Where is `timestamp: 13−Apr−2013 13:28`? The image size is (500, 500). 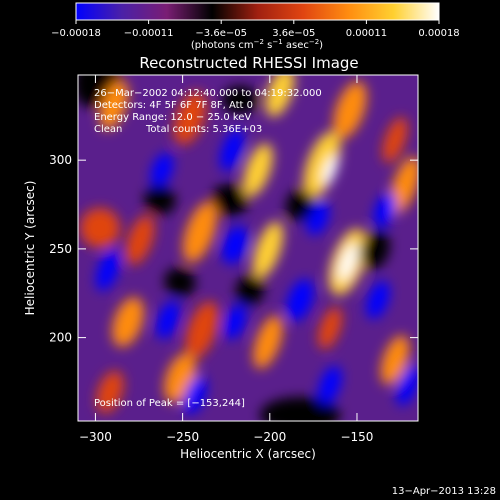 timestamp: 13−Apr−2013 13:28 is located at coordinates (444, 491).